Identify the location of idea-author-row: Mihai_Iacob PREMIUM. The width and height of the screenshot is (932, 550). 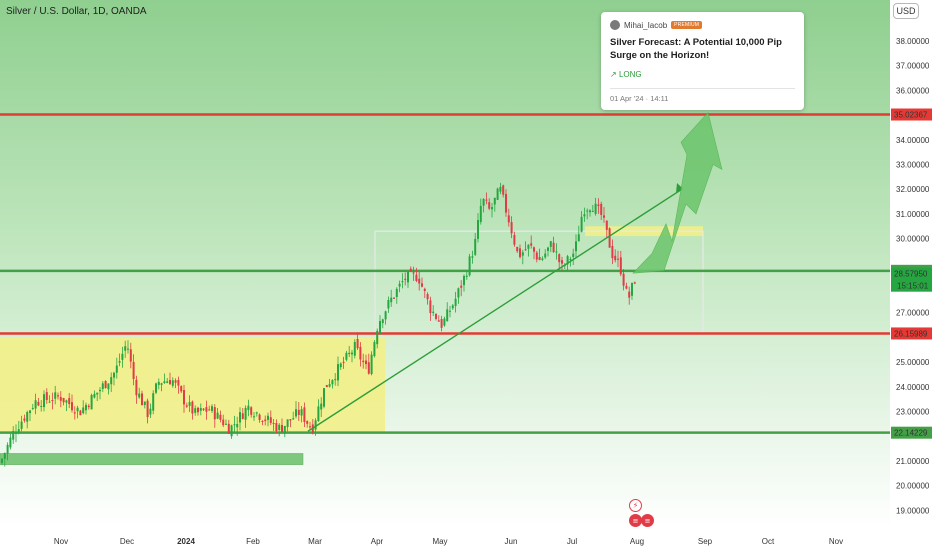
(702, 25).